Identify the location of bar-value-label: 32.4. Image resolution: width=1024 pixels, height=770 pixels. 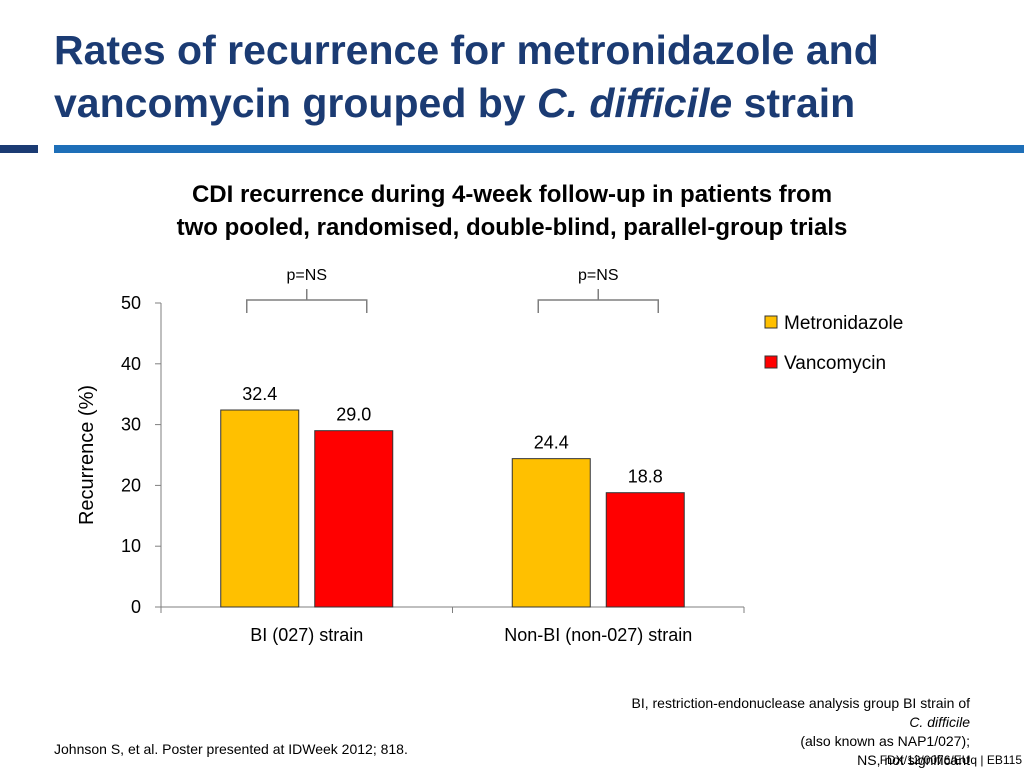
(259, 394).